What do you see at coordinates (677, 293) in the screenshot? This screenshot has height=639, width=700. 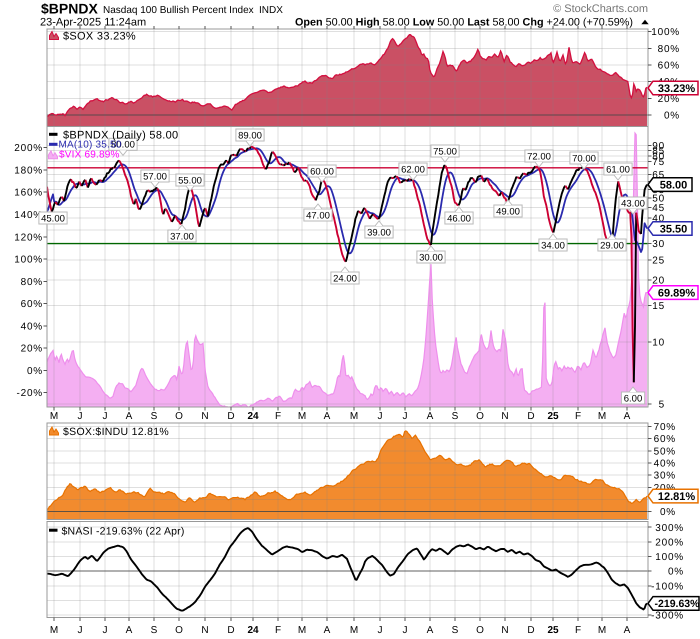 I see `svg-text: 69.89%` at bounding box center [677, 293].